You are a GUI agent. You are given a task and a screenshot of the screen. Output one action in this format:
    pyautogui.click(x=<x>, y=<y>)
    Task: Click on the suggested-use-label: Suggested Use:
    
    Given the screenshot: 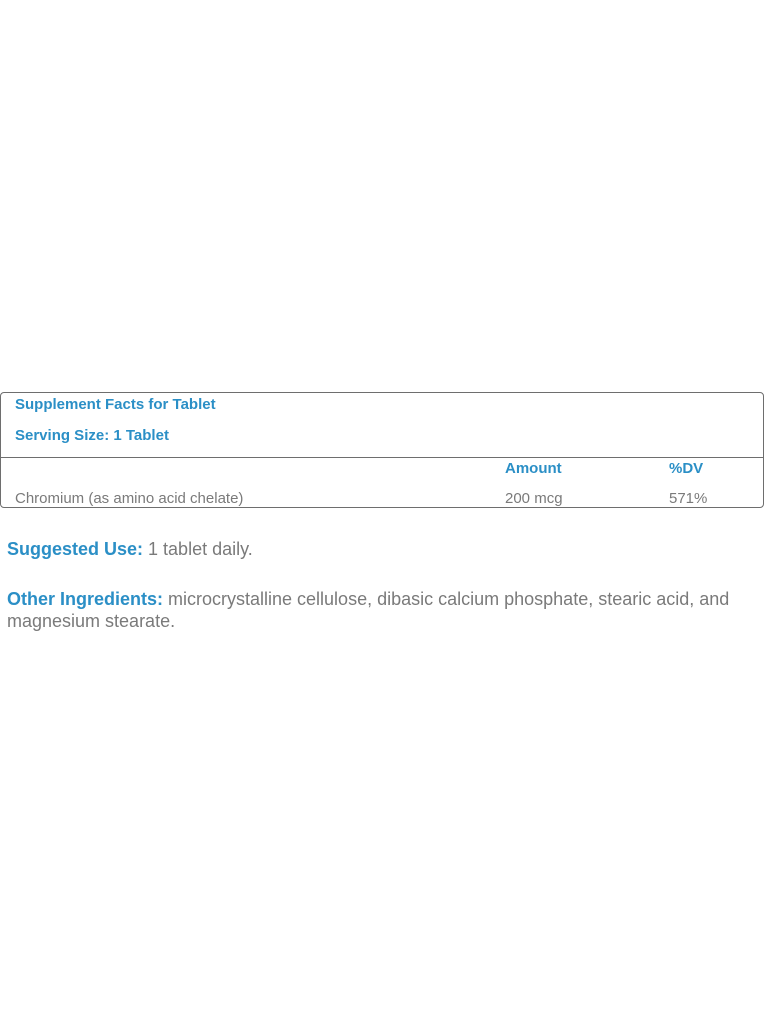 What is the action you would take?
    pyautogui.click(x=75, y=549)
    